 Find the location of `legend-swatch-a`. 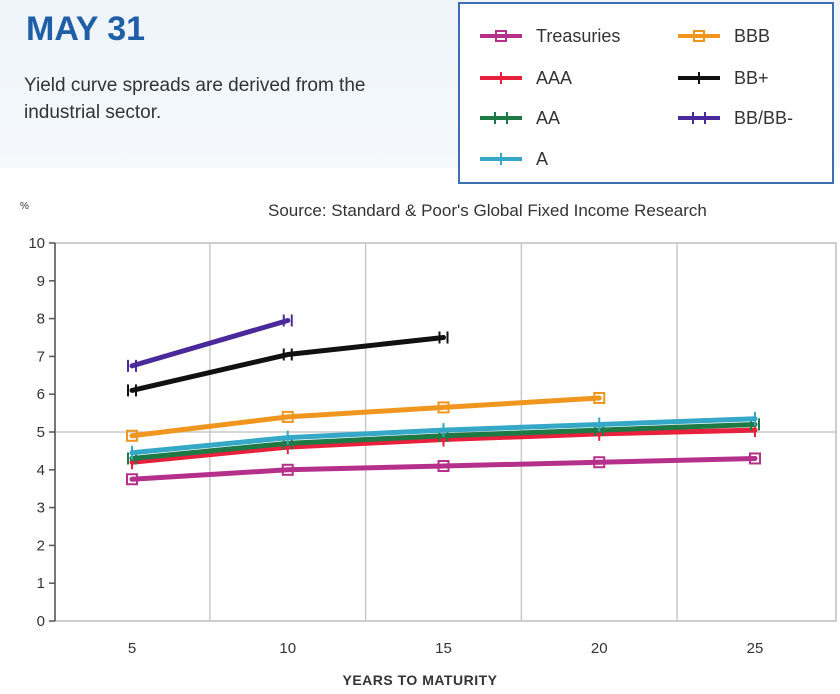

legend-swatch-a is located at coordinates (501, 159).